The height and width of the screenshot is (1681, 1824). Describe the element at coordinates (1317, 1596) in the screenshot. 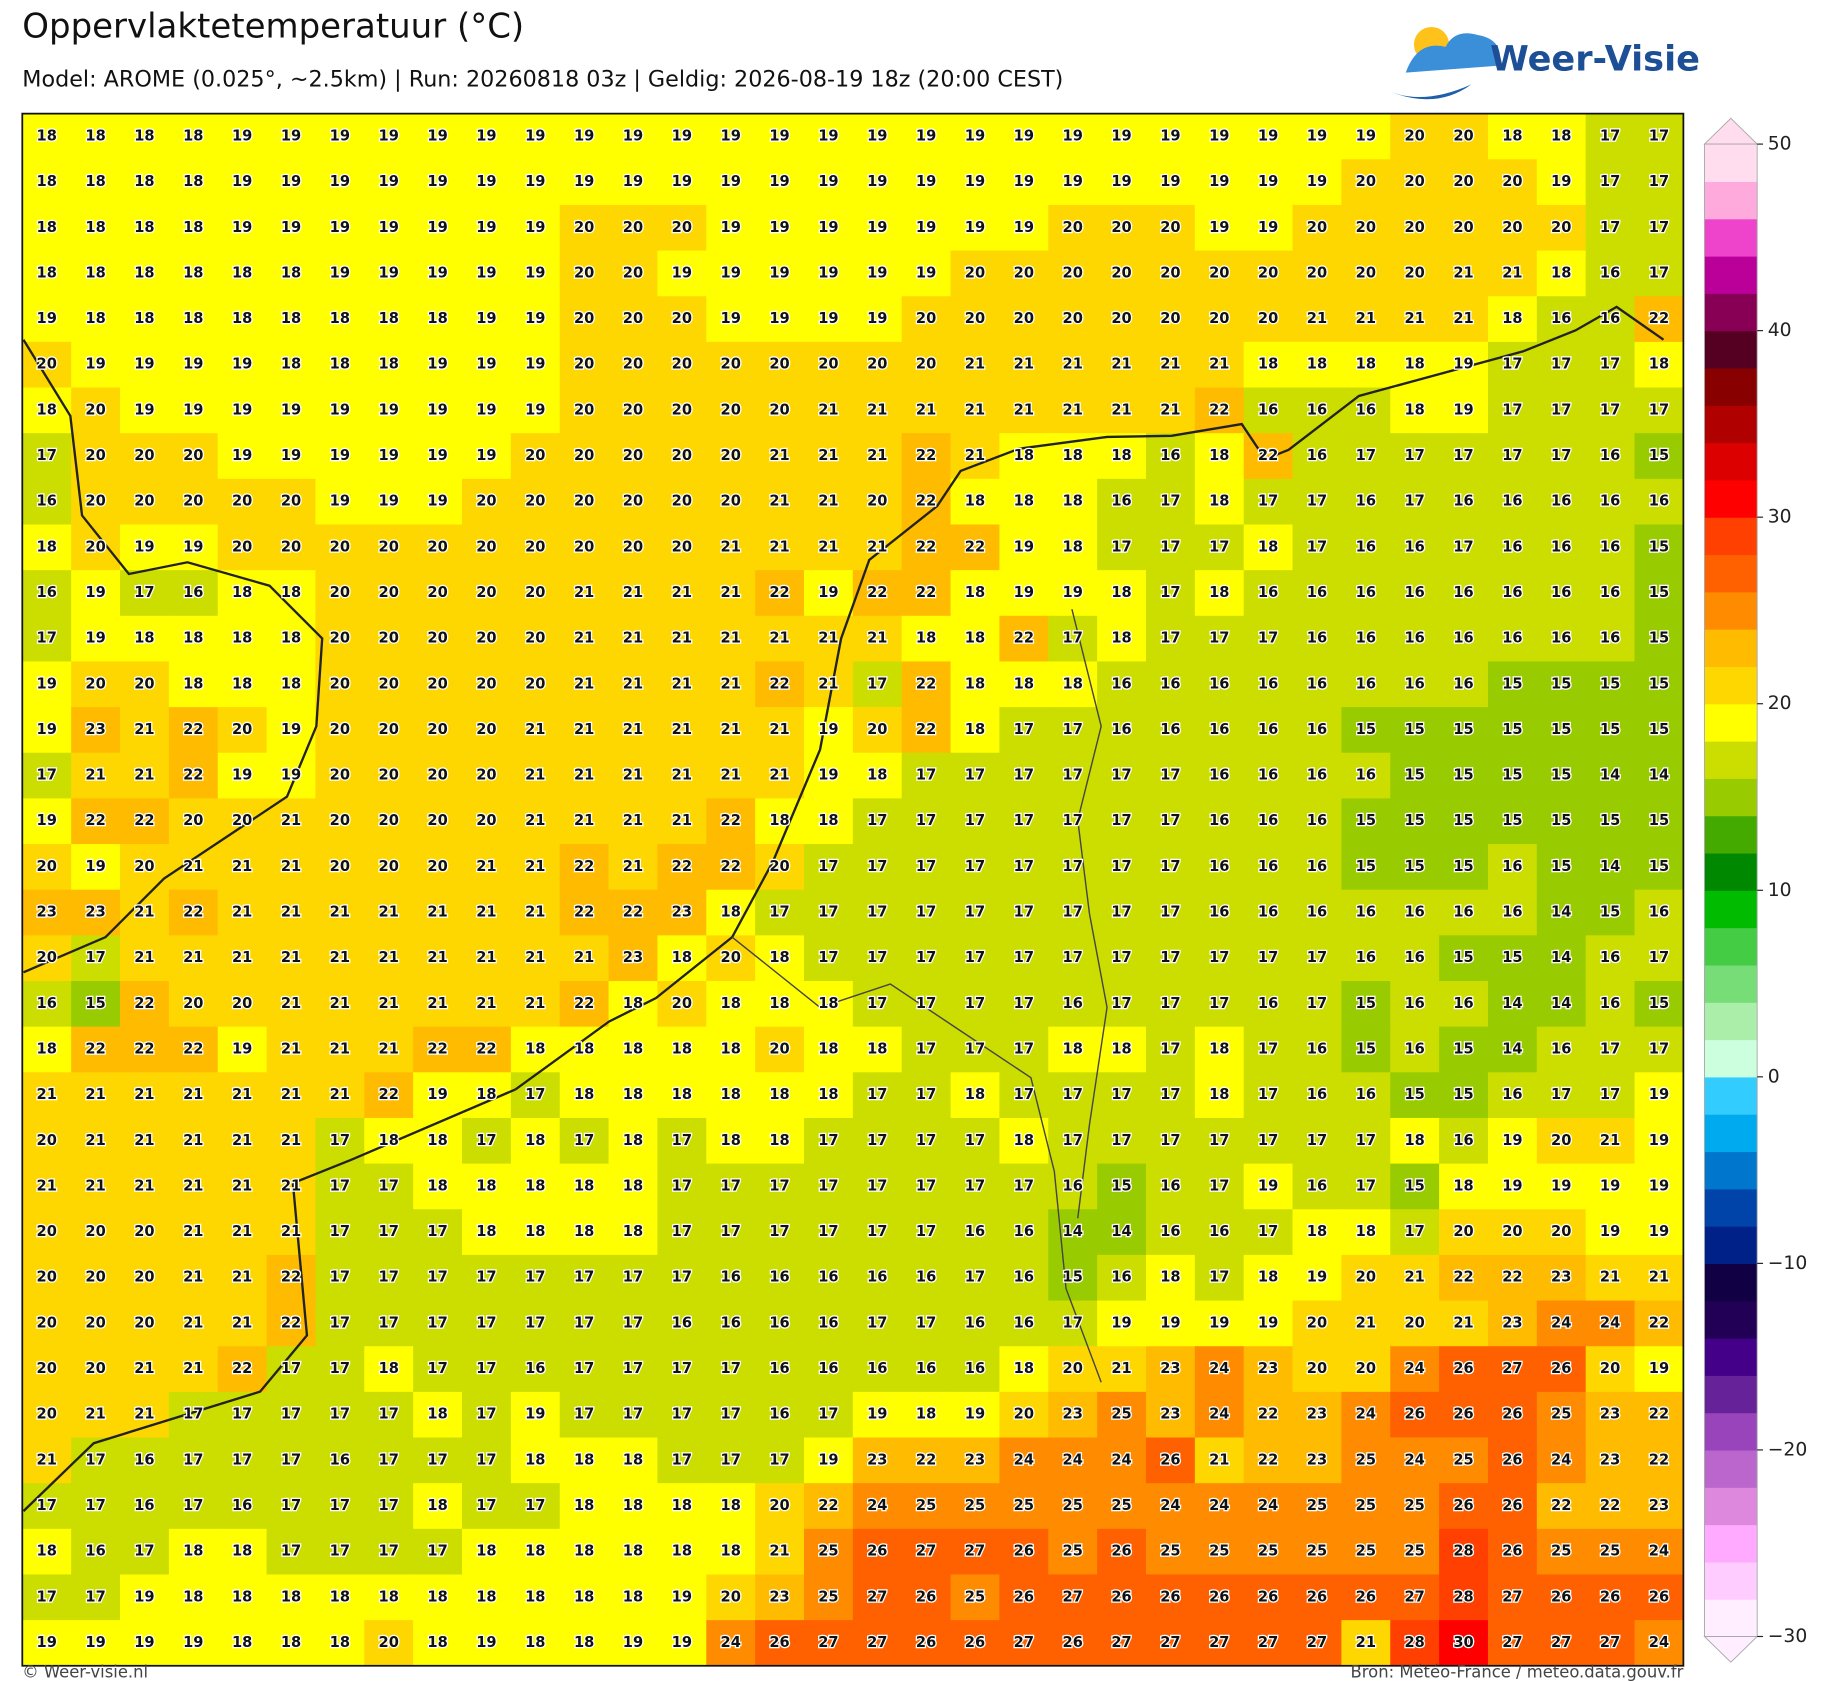

I see `temp-label: 26` at that location.